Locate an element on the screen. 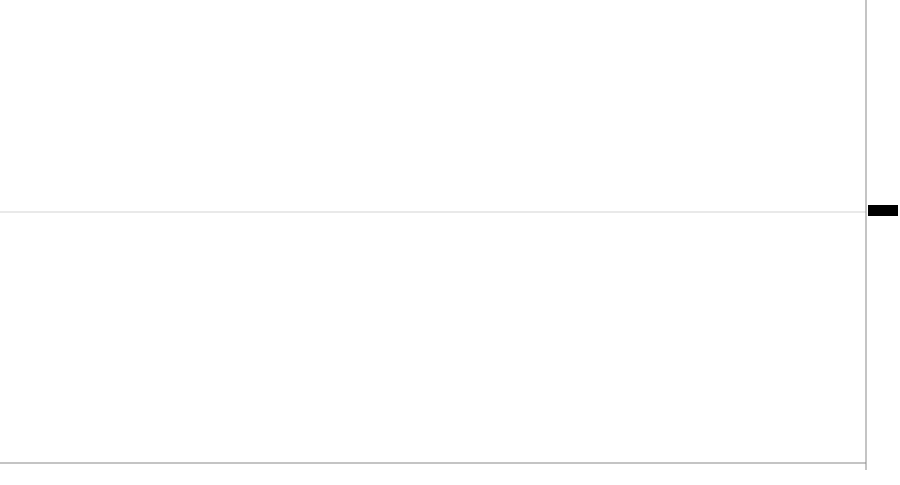  current-price-tag is located at coordinates (883, 210).